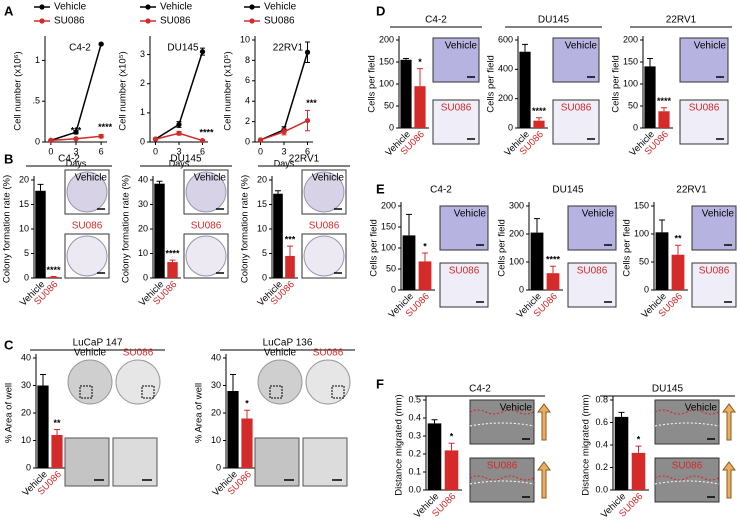 This screenshot has height=522, width=740. Describe the element at coordinates (252, 21) in the screenshot. I see `legend-marker` at that location.